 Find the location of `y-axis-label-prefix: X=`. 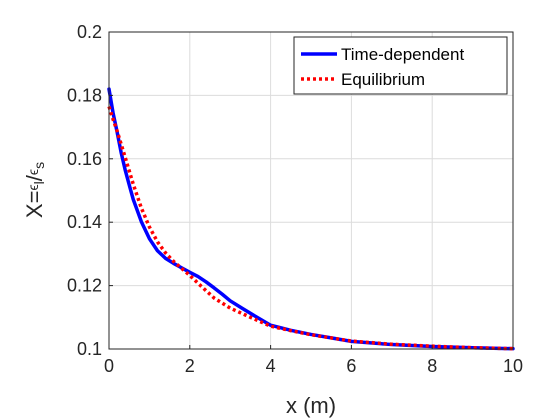

y-axis-label-prefix: X= is located at coordinates (34, 205).